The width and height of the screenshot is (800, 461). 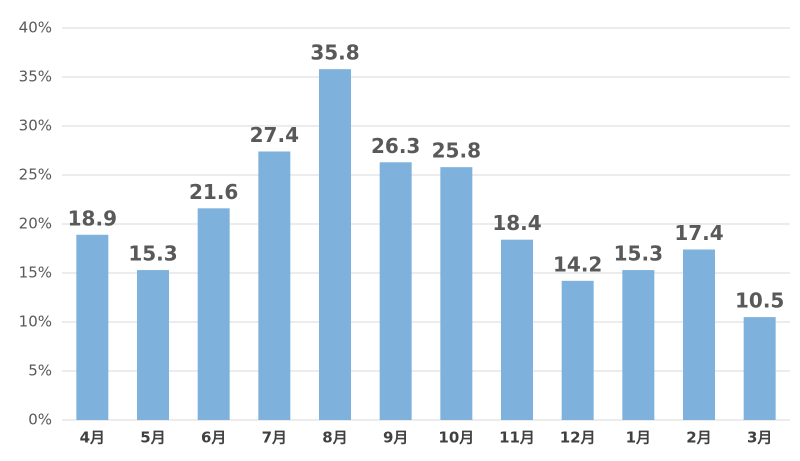 What do you see at coordinates (92, 438) in the screenshot?
I see `x-tick-label: 4月` at bounding box center [92, 438].